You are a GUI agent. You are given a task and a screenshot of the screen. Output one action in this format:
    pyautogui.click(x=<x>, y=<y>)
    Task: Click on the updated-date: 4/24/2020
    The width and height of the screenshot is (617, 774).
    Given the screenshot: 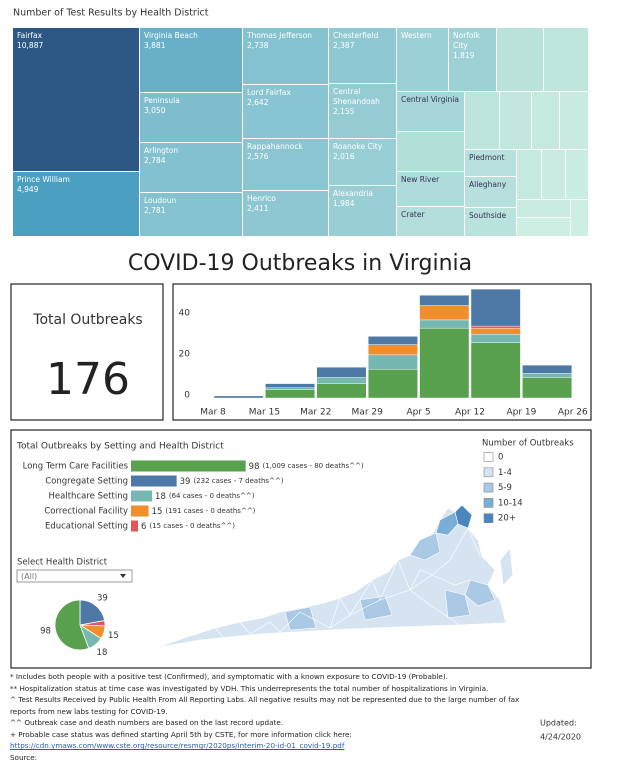 What is the action you would take?
    pyautogui.click(x=560, y=737)
    